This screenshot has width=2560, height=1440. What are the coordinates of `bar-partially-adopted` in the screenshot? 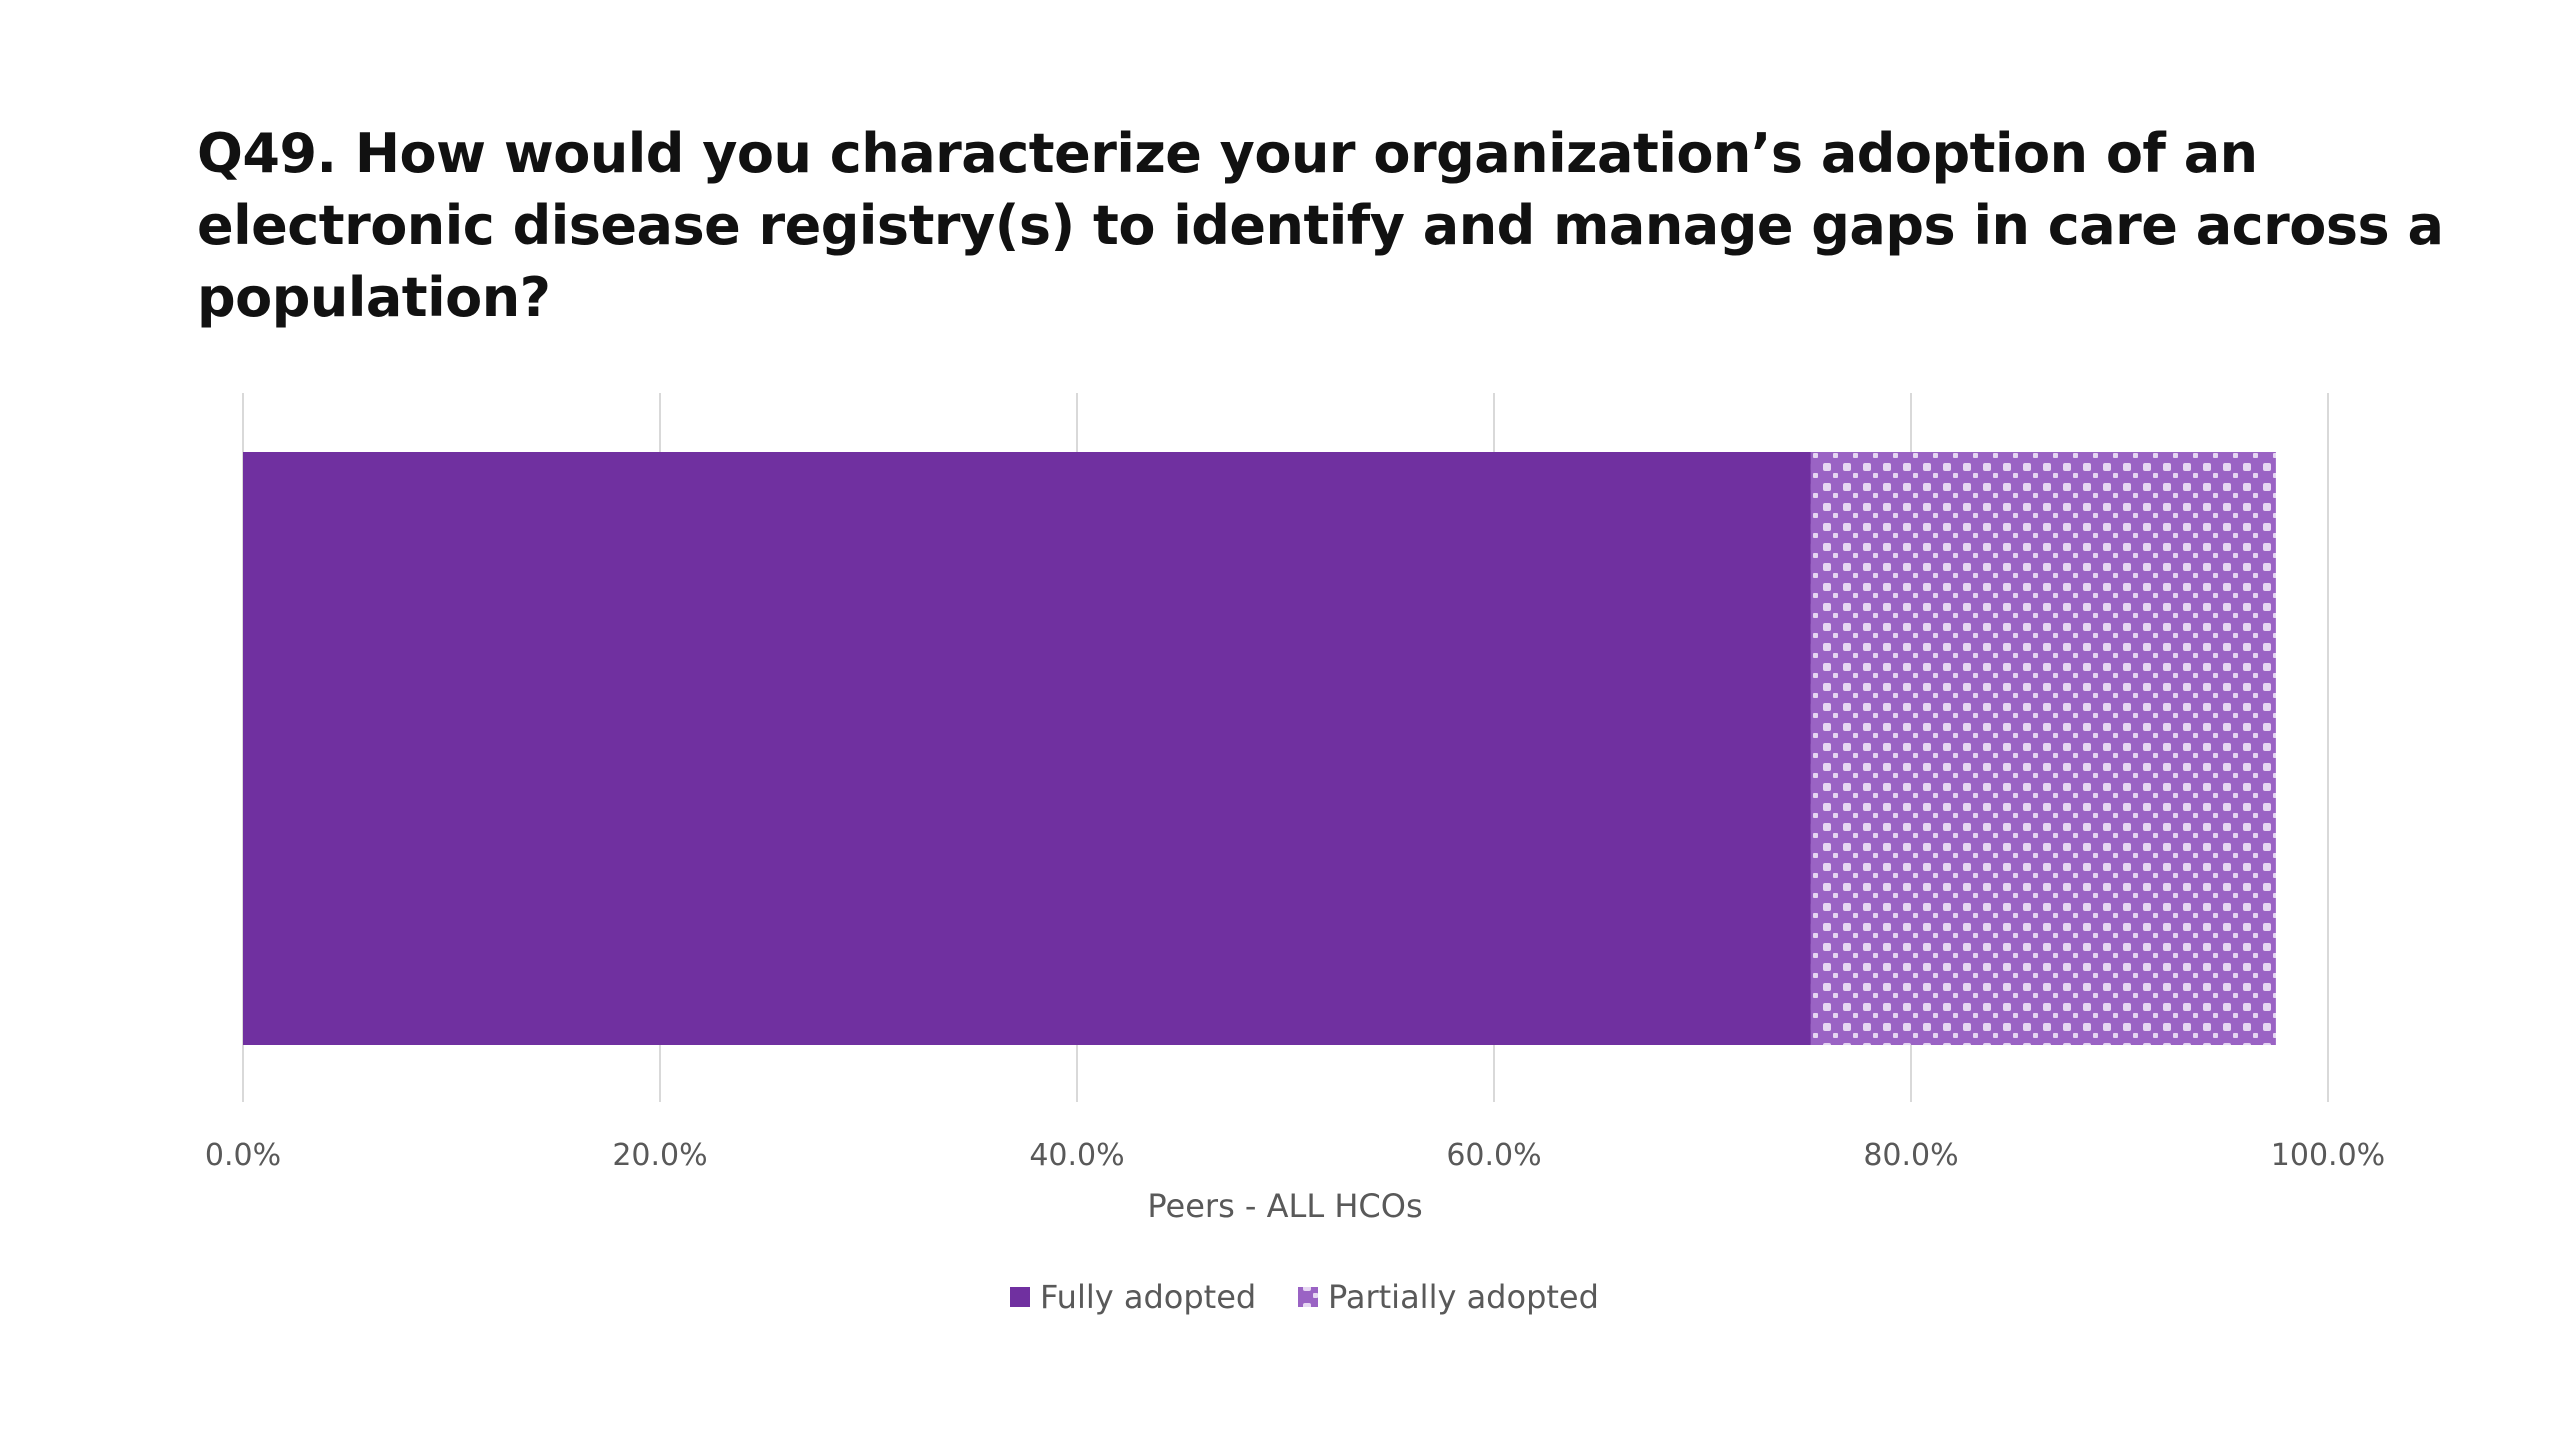 It's located at (2043, 748).